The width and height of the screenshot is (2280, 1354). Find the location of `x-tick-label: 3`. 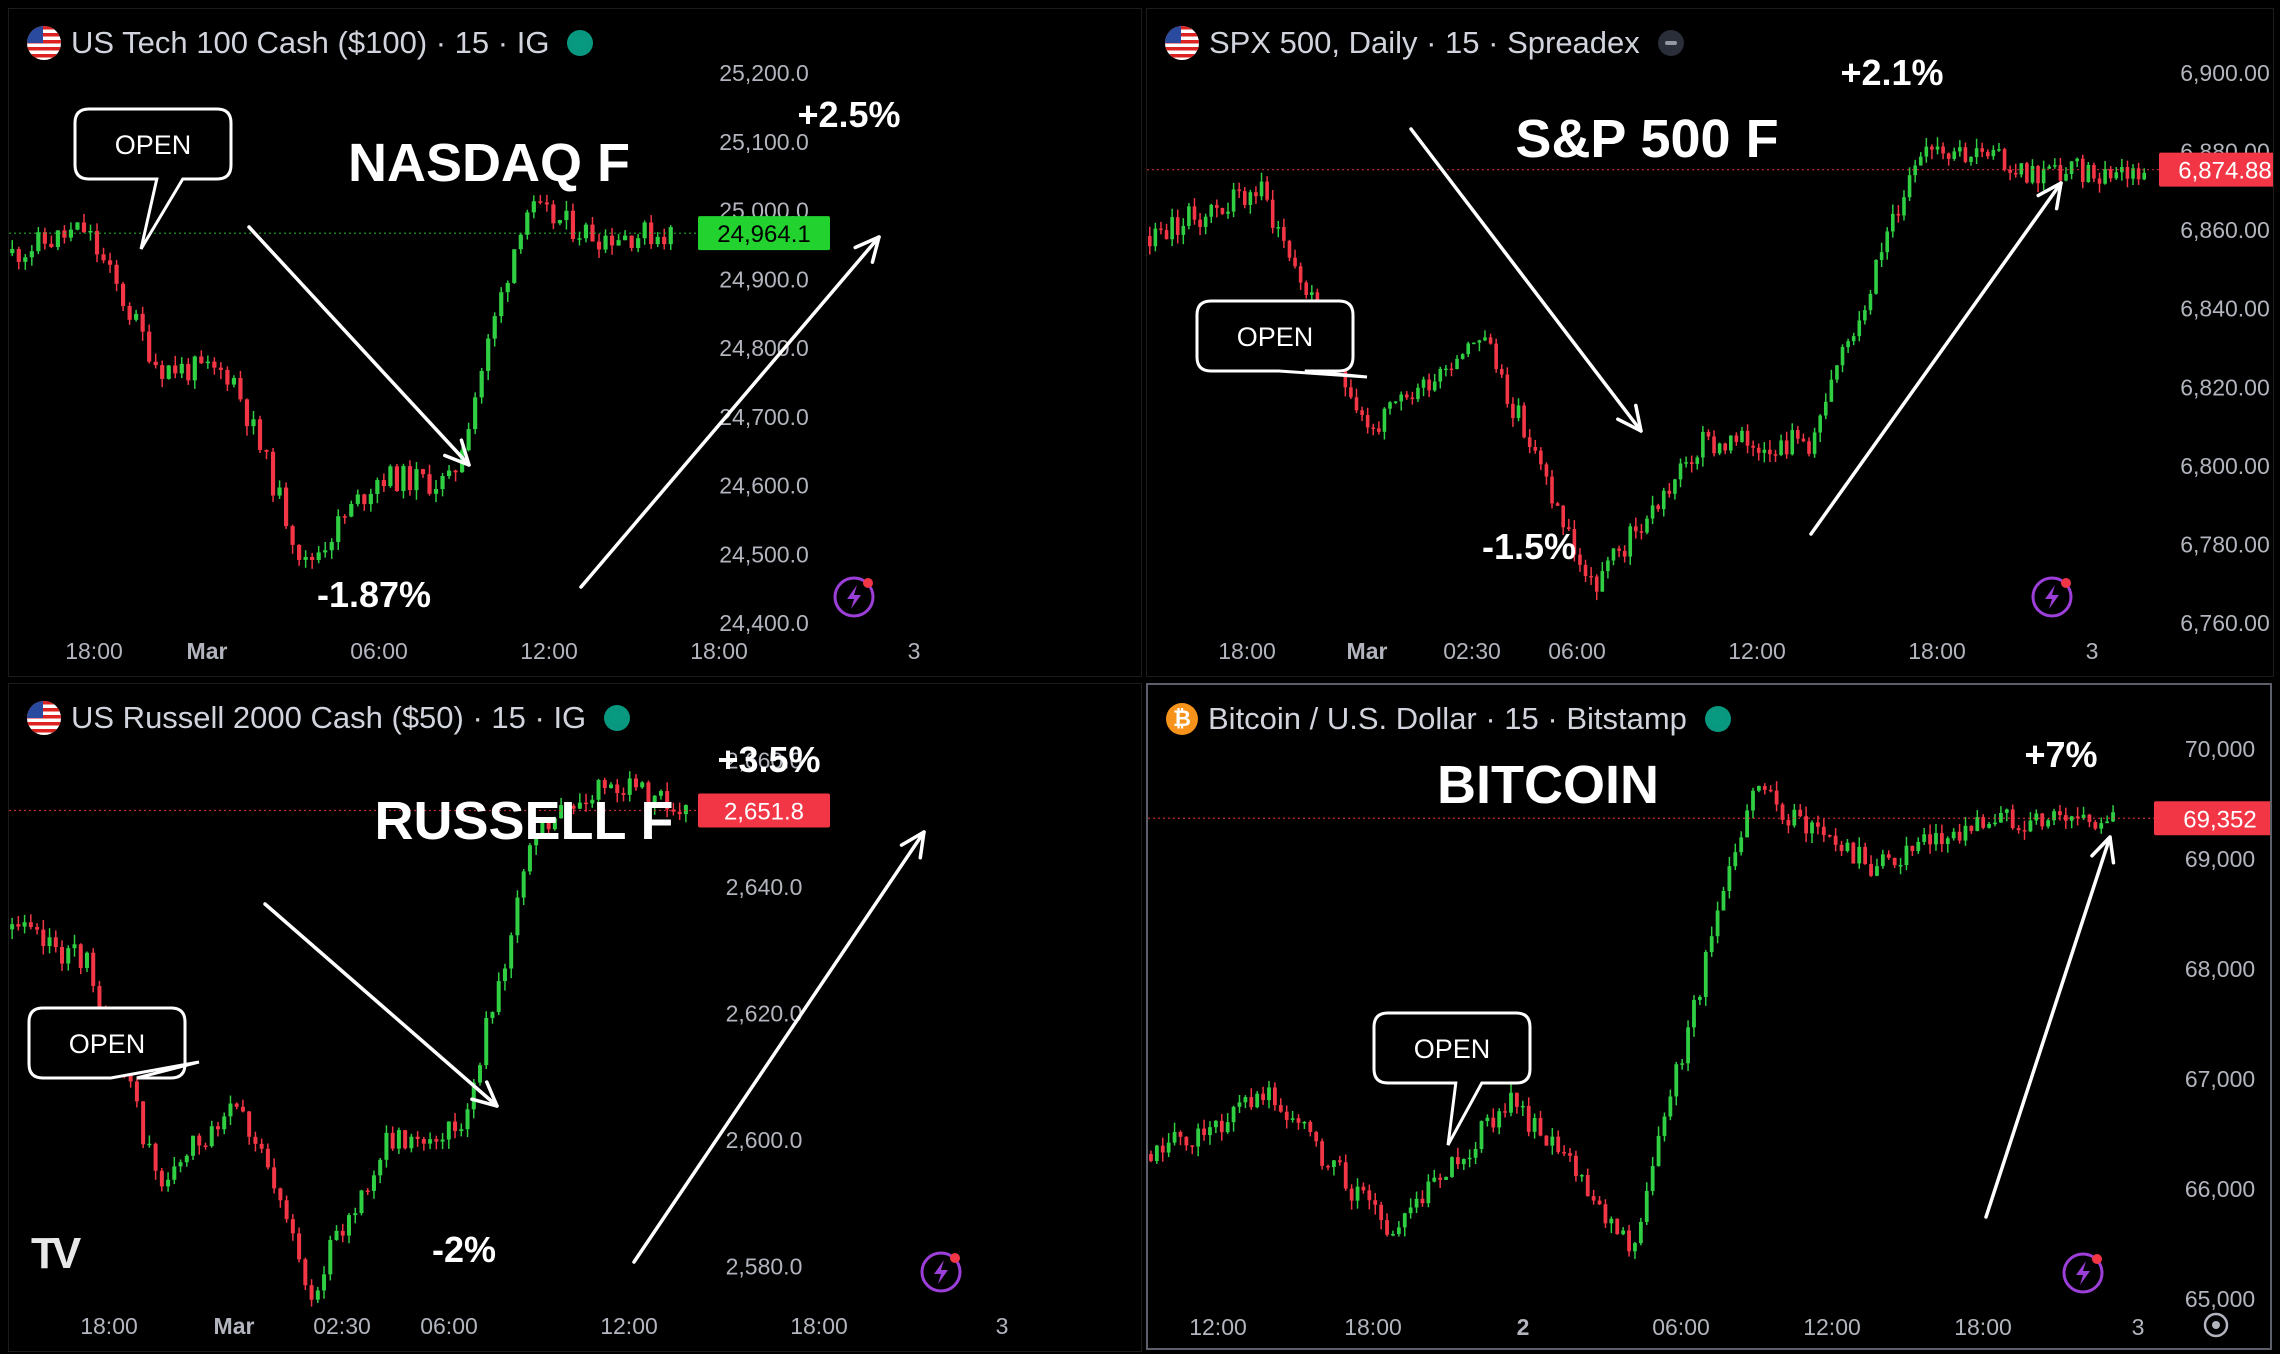

x-tick-label: 3 is located at coordinates (914, 651).